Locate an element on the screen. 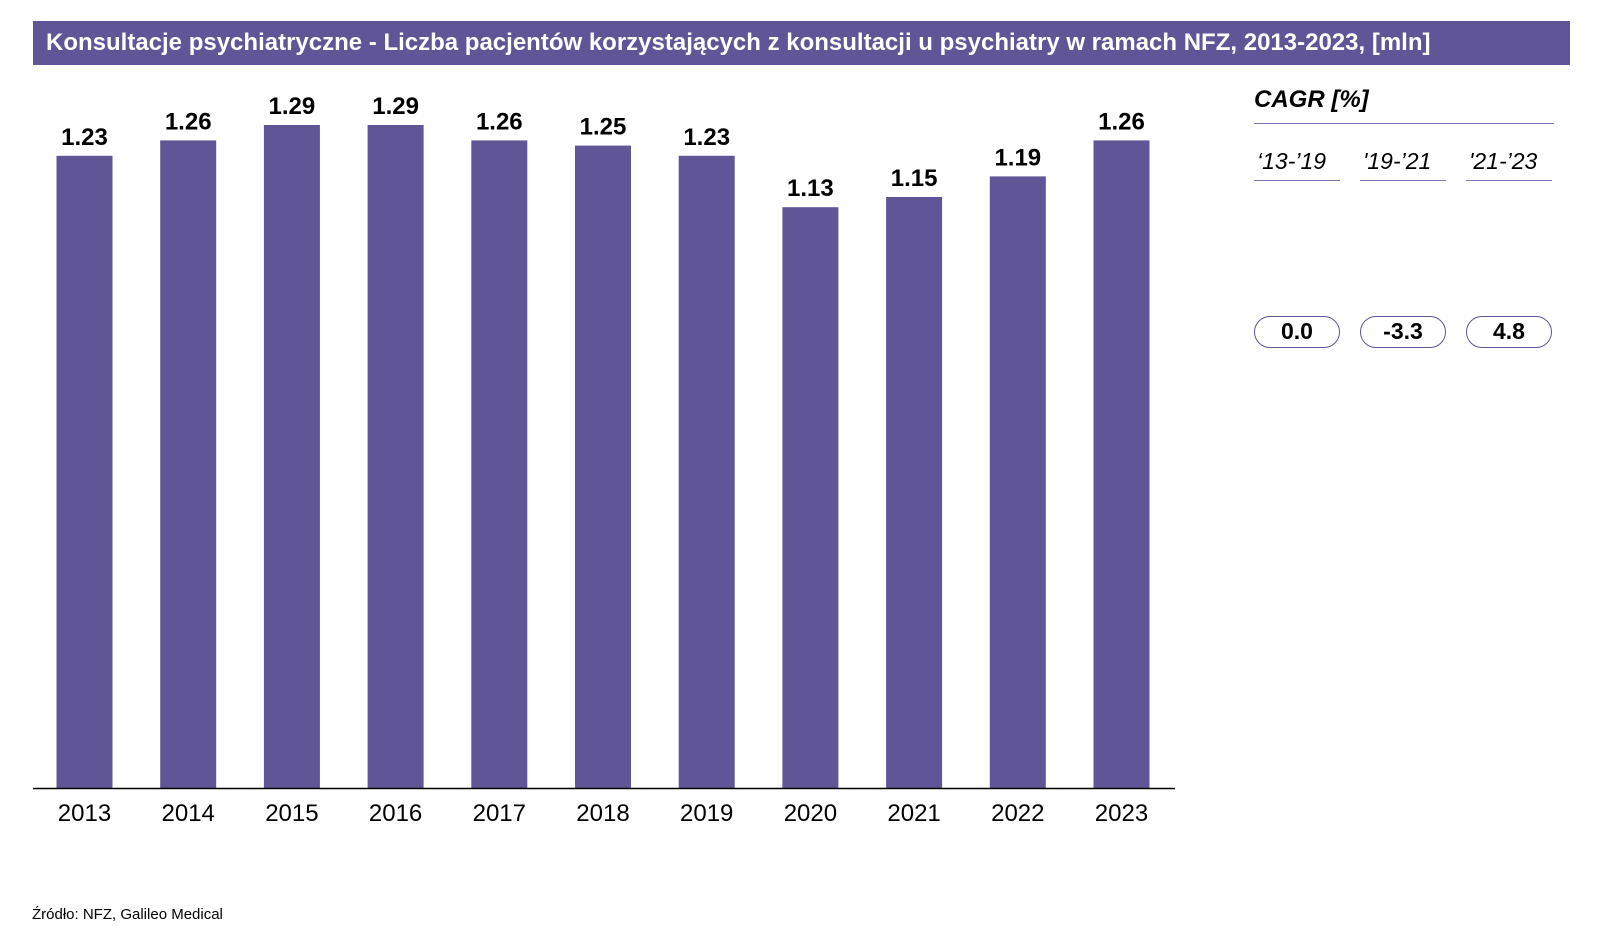 Image resolution: width=1600 pixels, height=945 pixels. cagr-period-3: '21-’23 is located at coordinates (1509, 164).